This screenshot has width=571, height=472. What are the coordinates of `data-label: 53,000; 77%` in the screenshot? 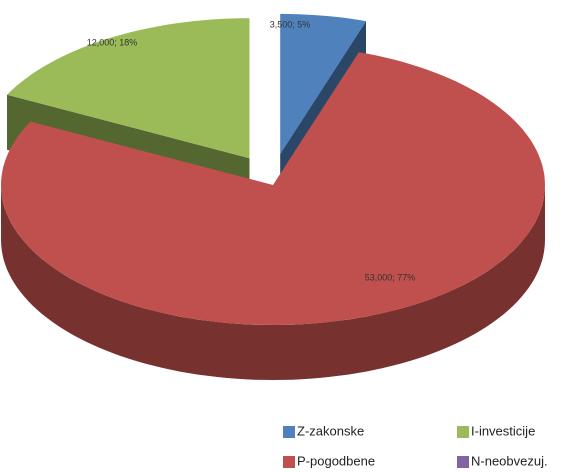 It's located at (390, 277).